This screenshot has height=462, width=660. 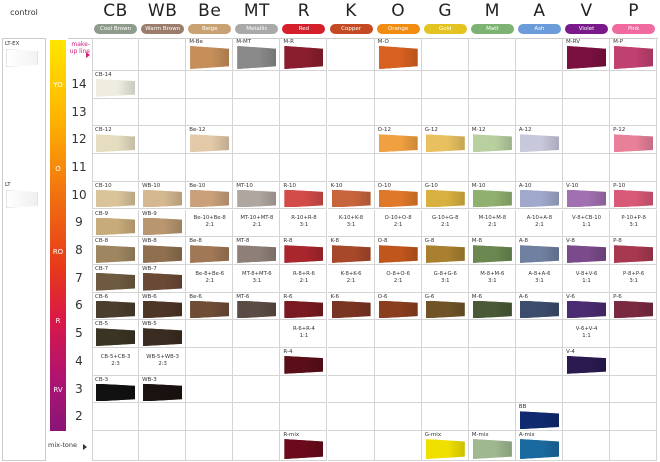 I want to click on column-code: WB, so click(x=162, y=11).